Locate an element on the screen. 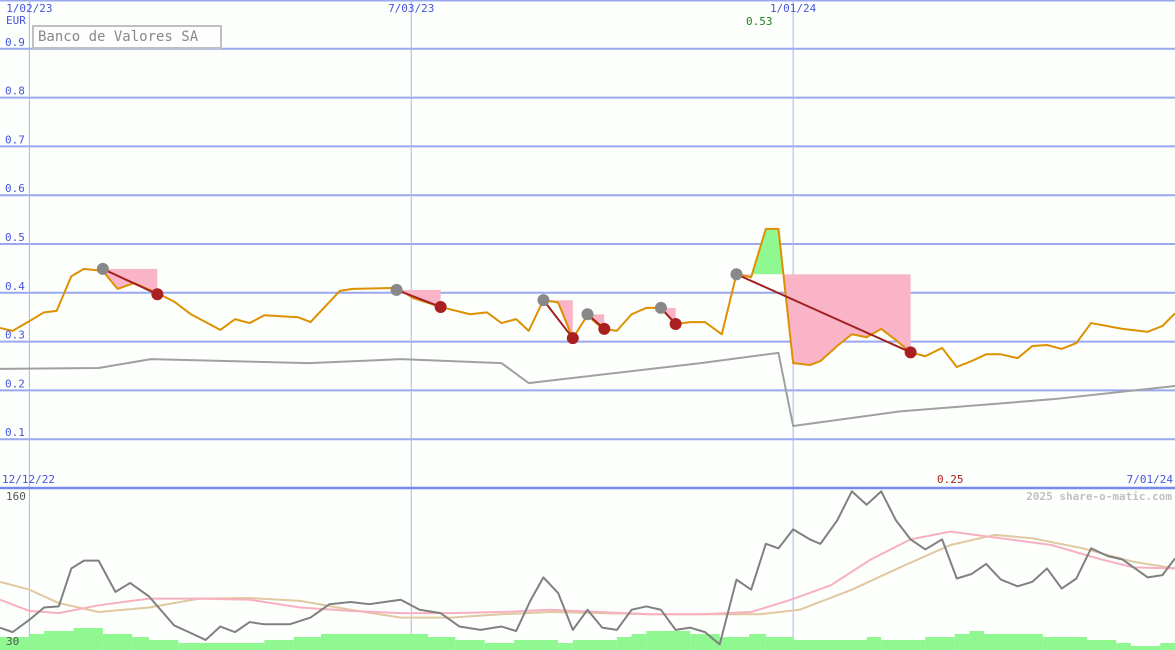 This screenshot has width=1175, height=650. ytick-label: 0.9 is located at coordinates (15, 42).